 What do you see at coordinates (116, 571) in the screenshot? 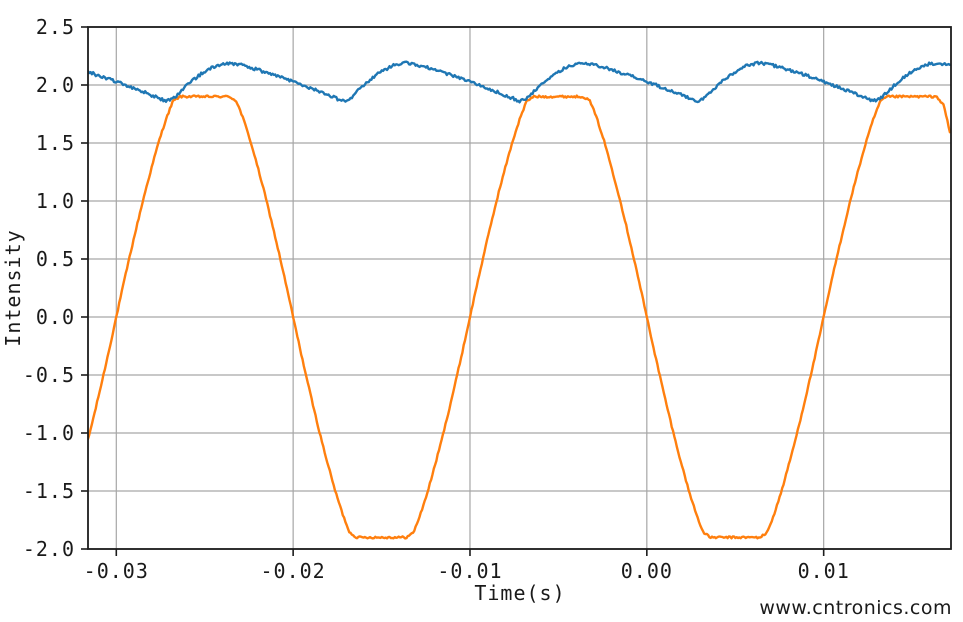
I see `x-tick-label: -0.03` at bounding box center [116, 571].